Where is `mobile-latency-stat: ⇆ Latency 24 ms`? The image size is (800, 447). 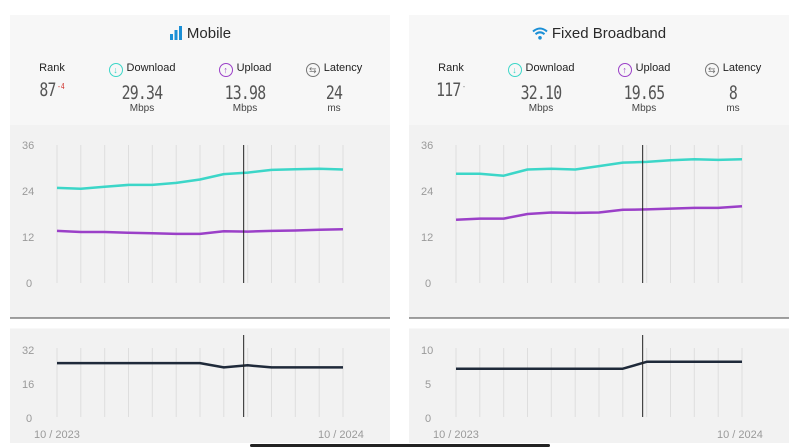
mobile-latency-stat: ⇆ Latency 24 ms is located at coordinates (334, 88).